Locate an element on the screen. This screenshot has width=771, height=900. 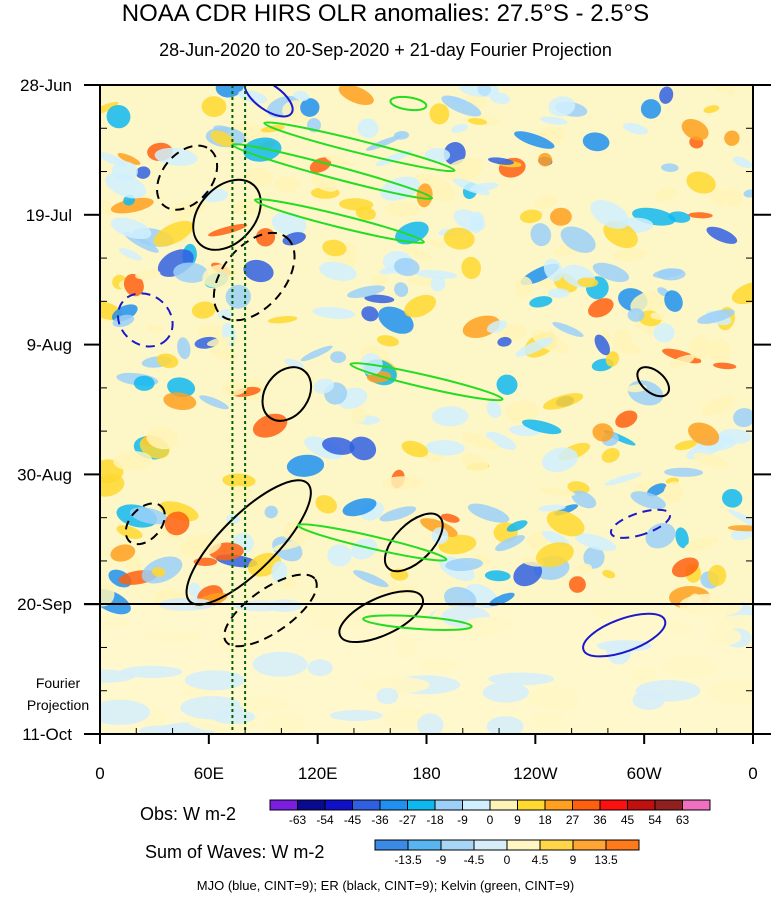
projection-label-line2: Projection is located at coordinates (58, 705).